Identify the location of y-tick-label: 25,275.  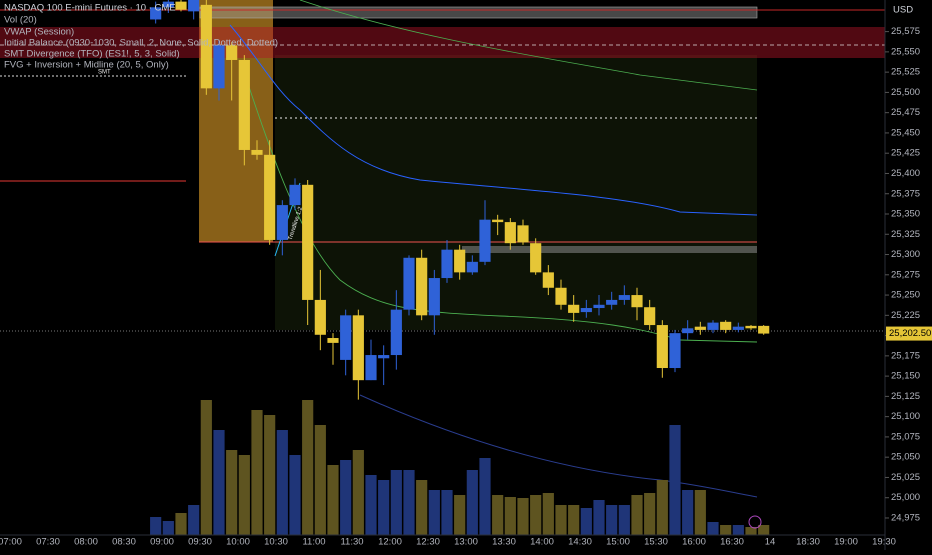
(905, 274).